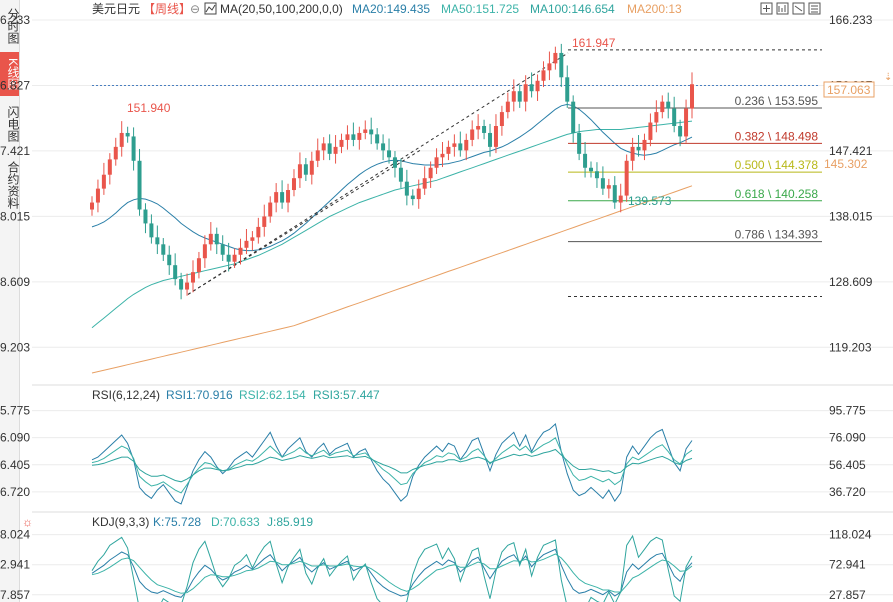 The width and height of the screenshot is (893, 602). What do you see at coordinates (13, 185) in the screenshot?
I see `tab-contract-info: 合约资料` at bounding box center [13, 185].